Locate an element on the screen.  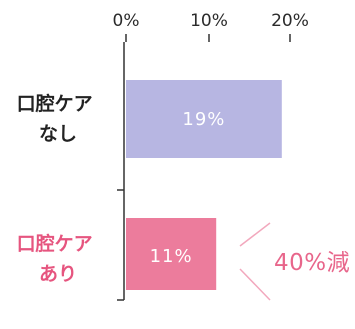
category-label-line: あり is located at coordinates (58, 274).